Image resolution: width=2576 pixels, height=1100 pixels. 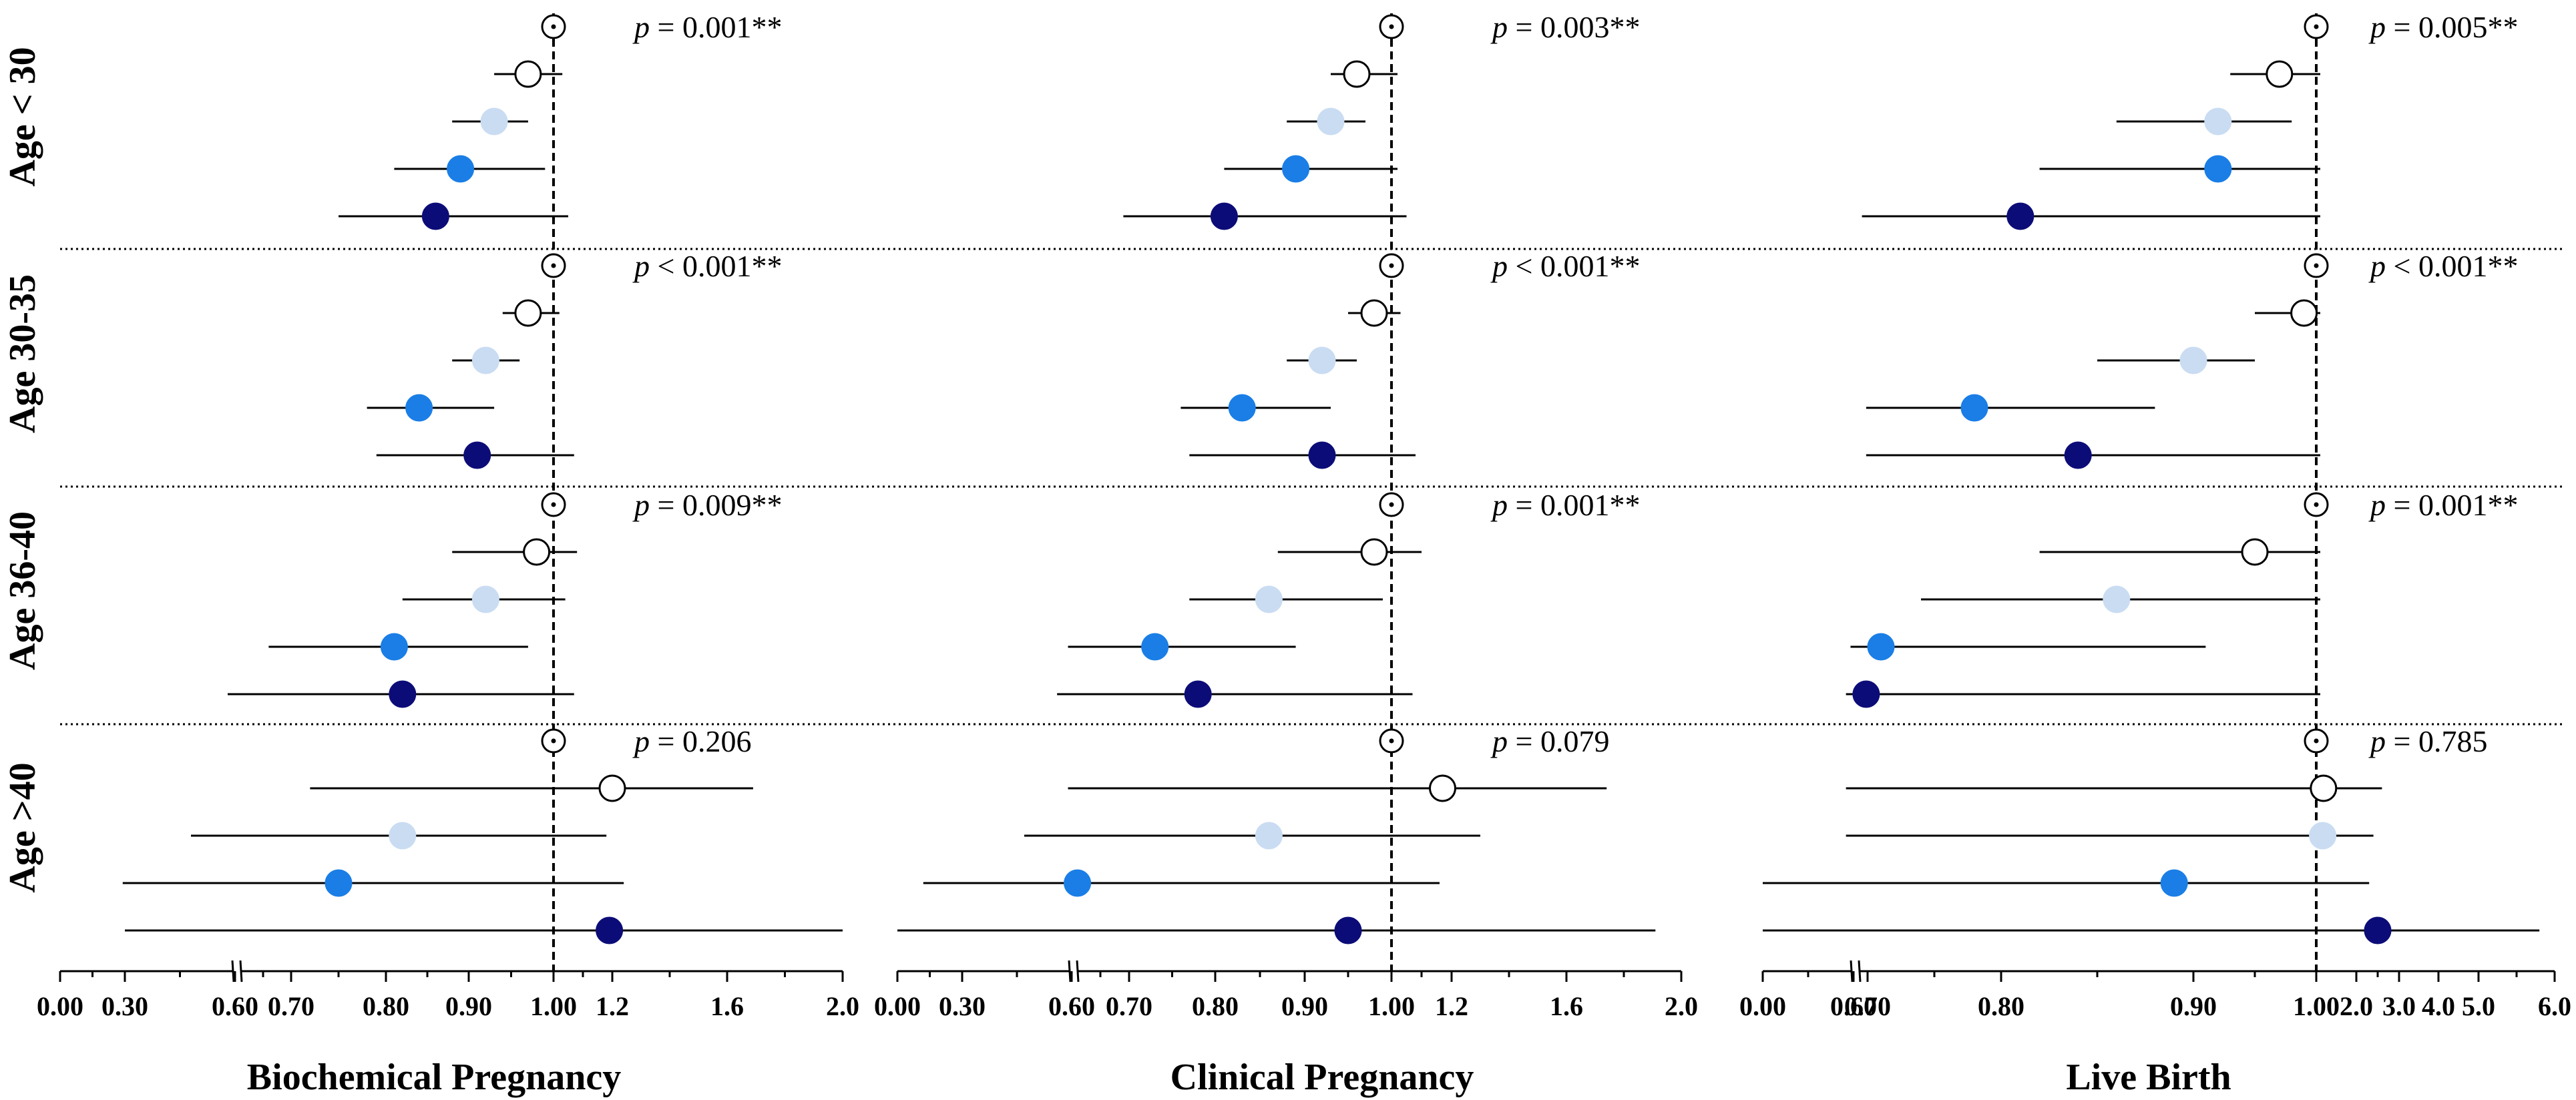 What do you see at coordinates (1762, 1006) in the screenshot?
I see `x-tick-label: 0.00` at bounding box center [1762, 1006].